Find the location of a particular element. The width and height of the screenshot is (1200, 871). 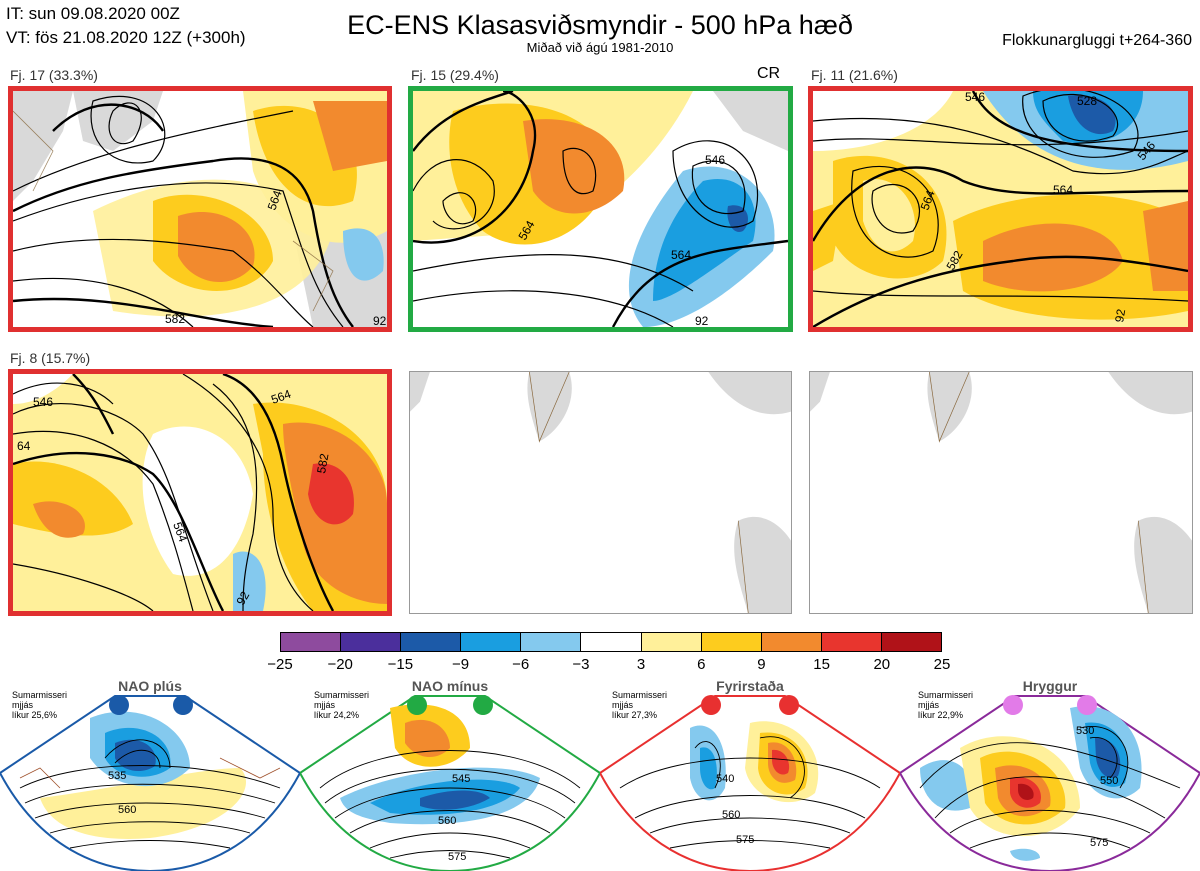

contour-label: 540 is located at coordinates (725, 779).